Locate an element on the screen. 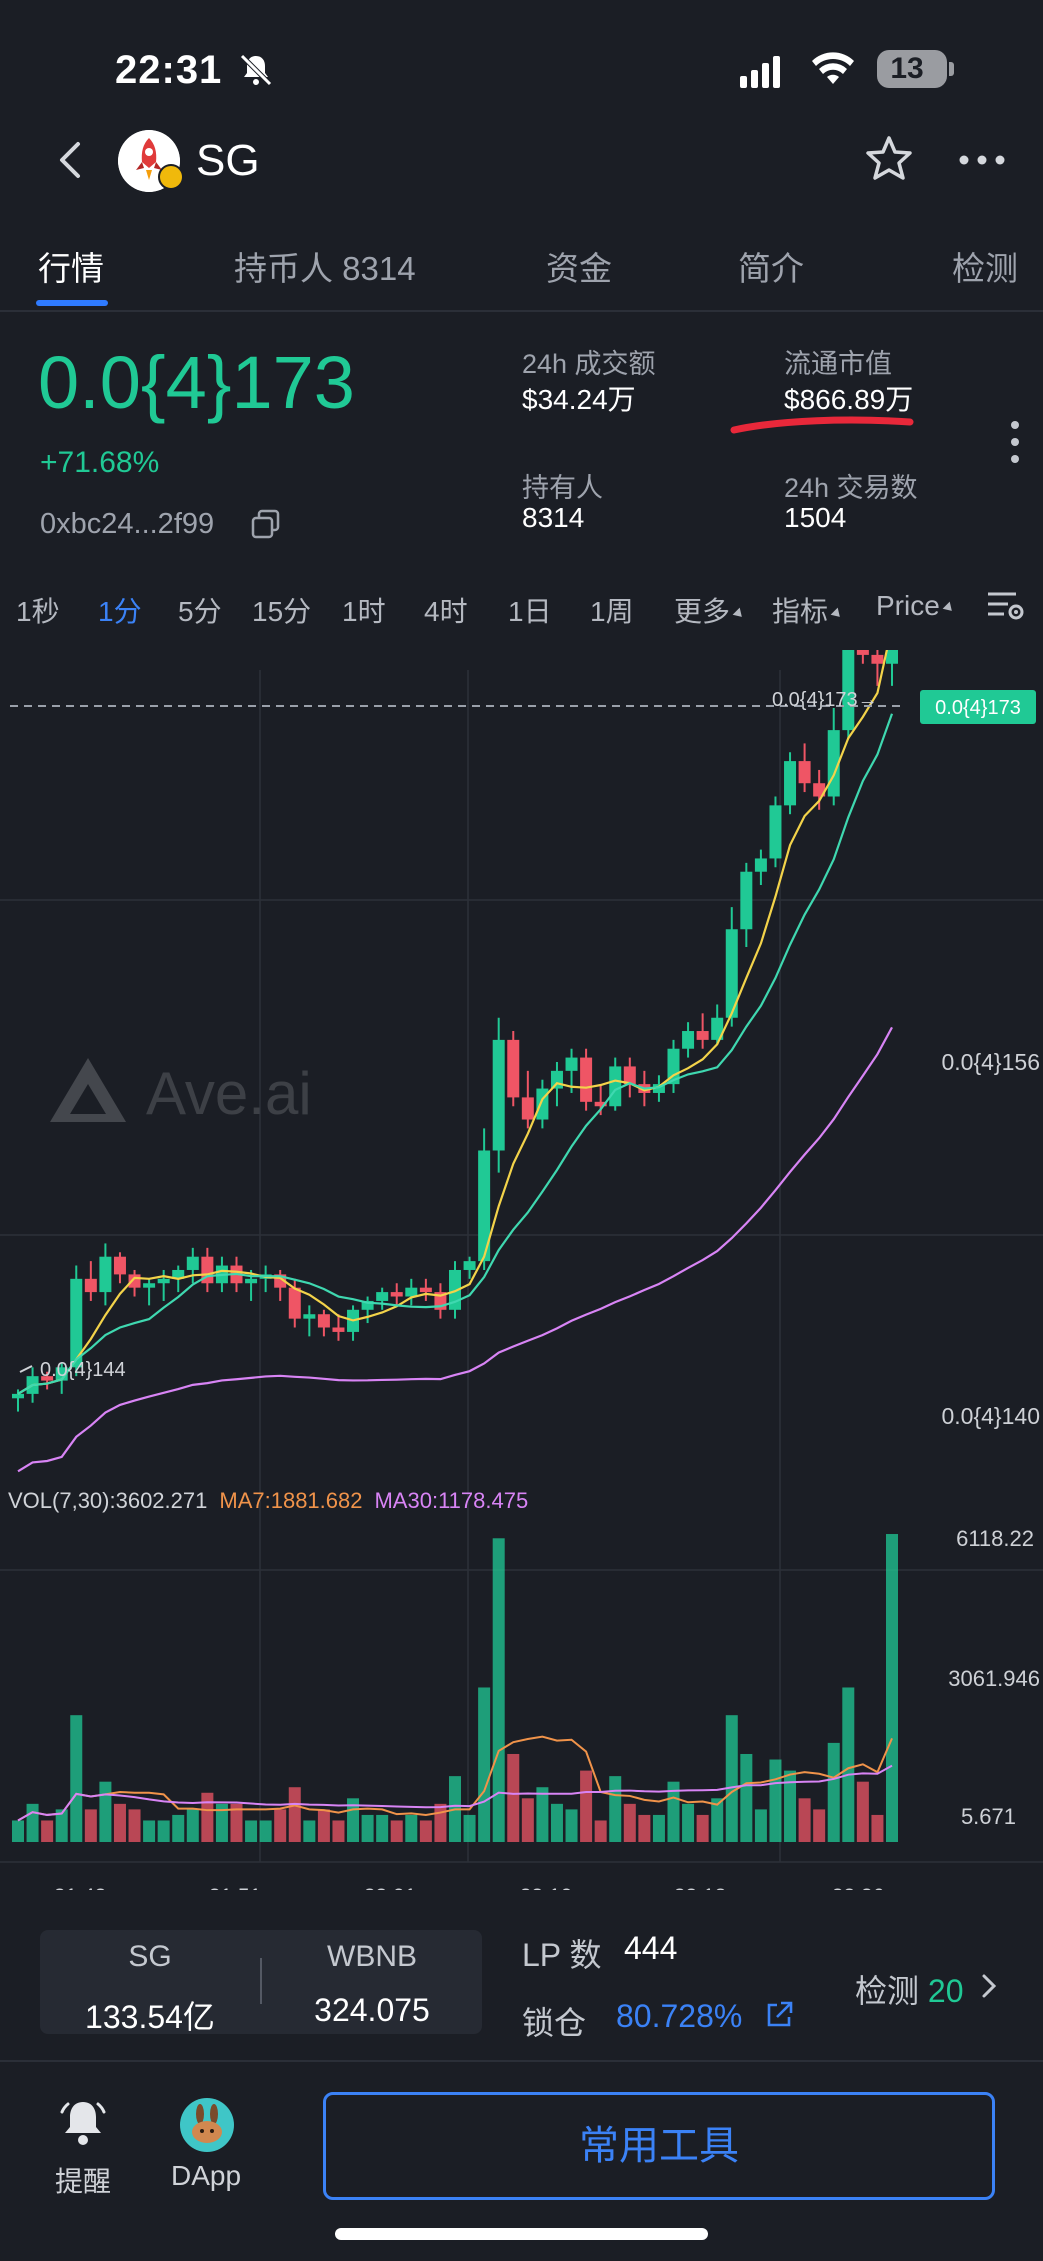 This screenshot has width=1043, height=2261. volume-ma-lines is located at coordinates (455, 1778).